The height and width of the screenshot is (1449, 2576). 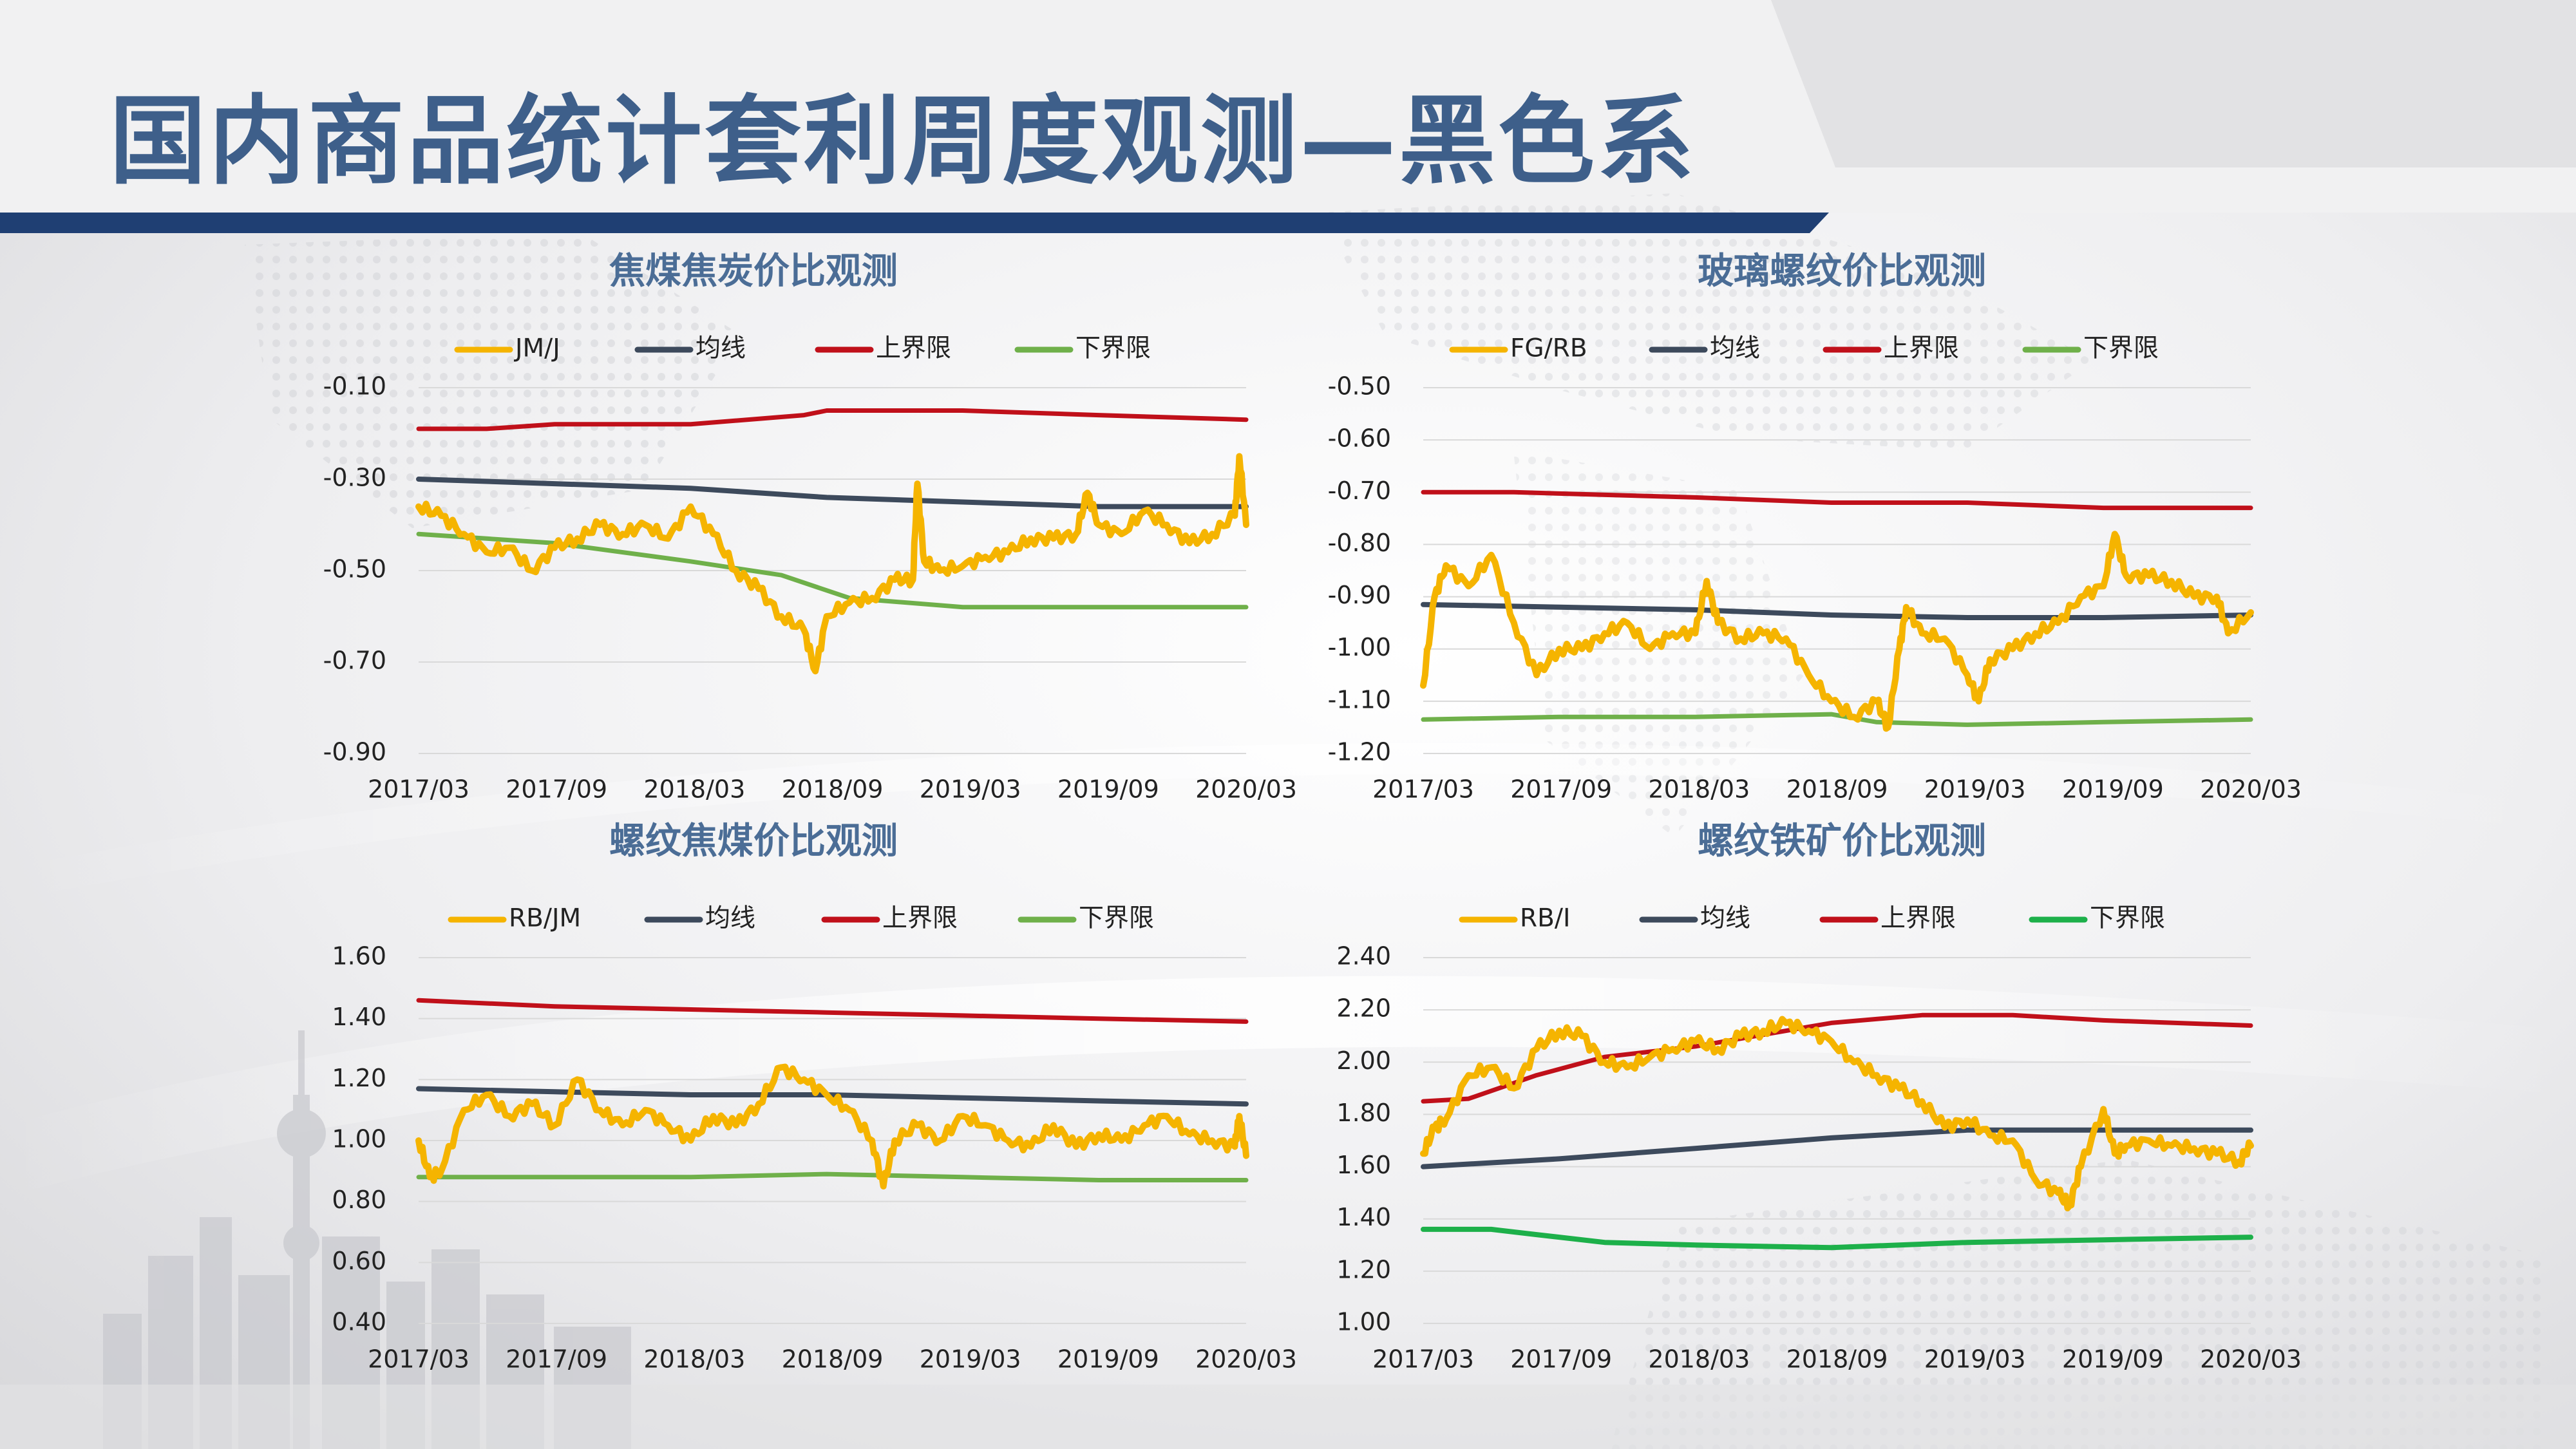 What do you see at coordinates (1359, 491) in the screenshot?
I see `chart-fg-rb-y-tick-2: -0.70` at bounding box center [1359, 491].